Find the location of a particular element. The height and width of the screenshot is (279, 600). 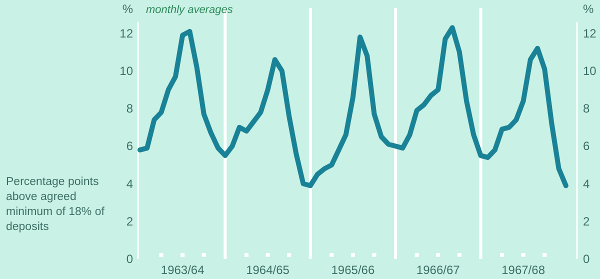

y-tick-label: 2 is located at coordinates (130, 221).